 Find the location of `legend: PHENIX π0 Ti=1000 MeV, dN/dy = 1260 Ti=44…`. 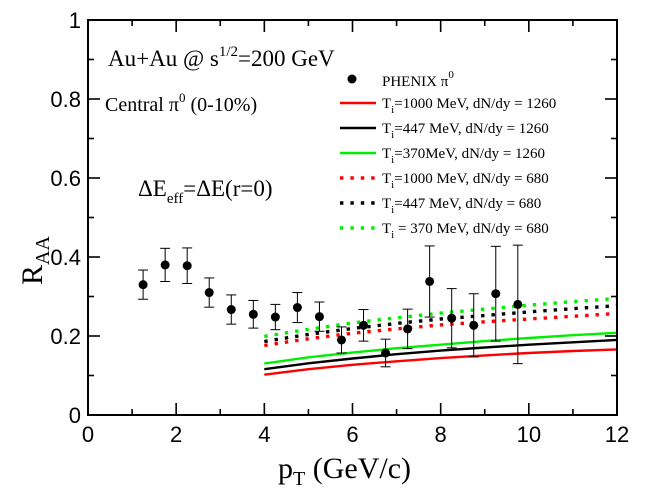

legend: PHENIX π0 Ti=1000 MeV, dN/dy = 1260 Ti=44… is located at coordinates (448, 155).